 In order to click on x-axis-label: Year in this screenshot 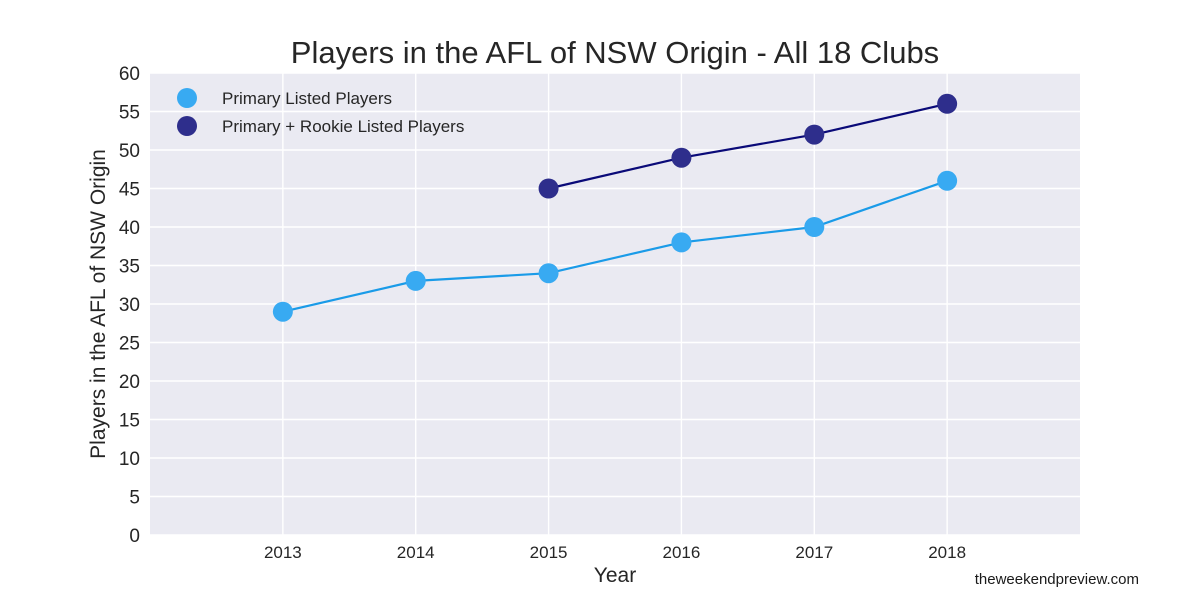, I will do `click(615, 575)`.